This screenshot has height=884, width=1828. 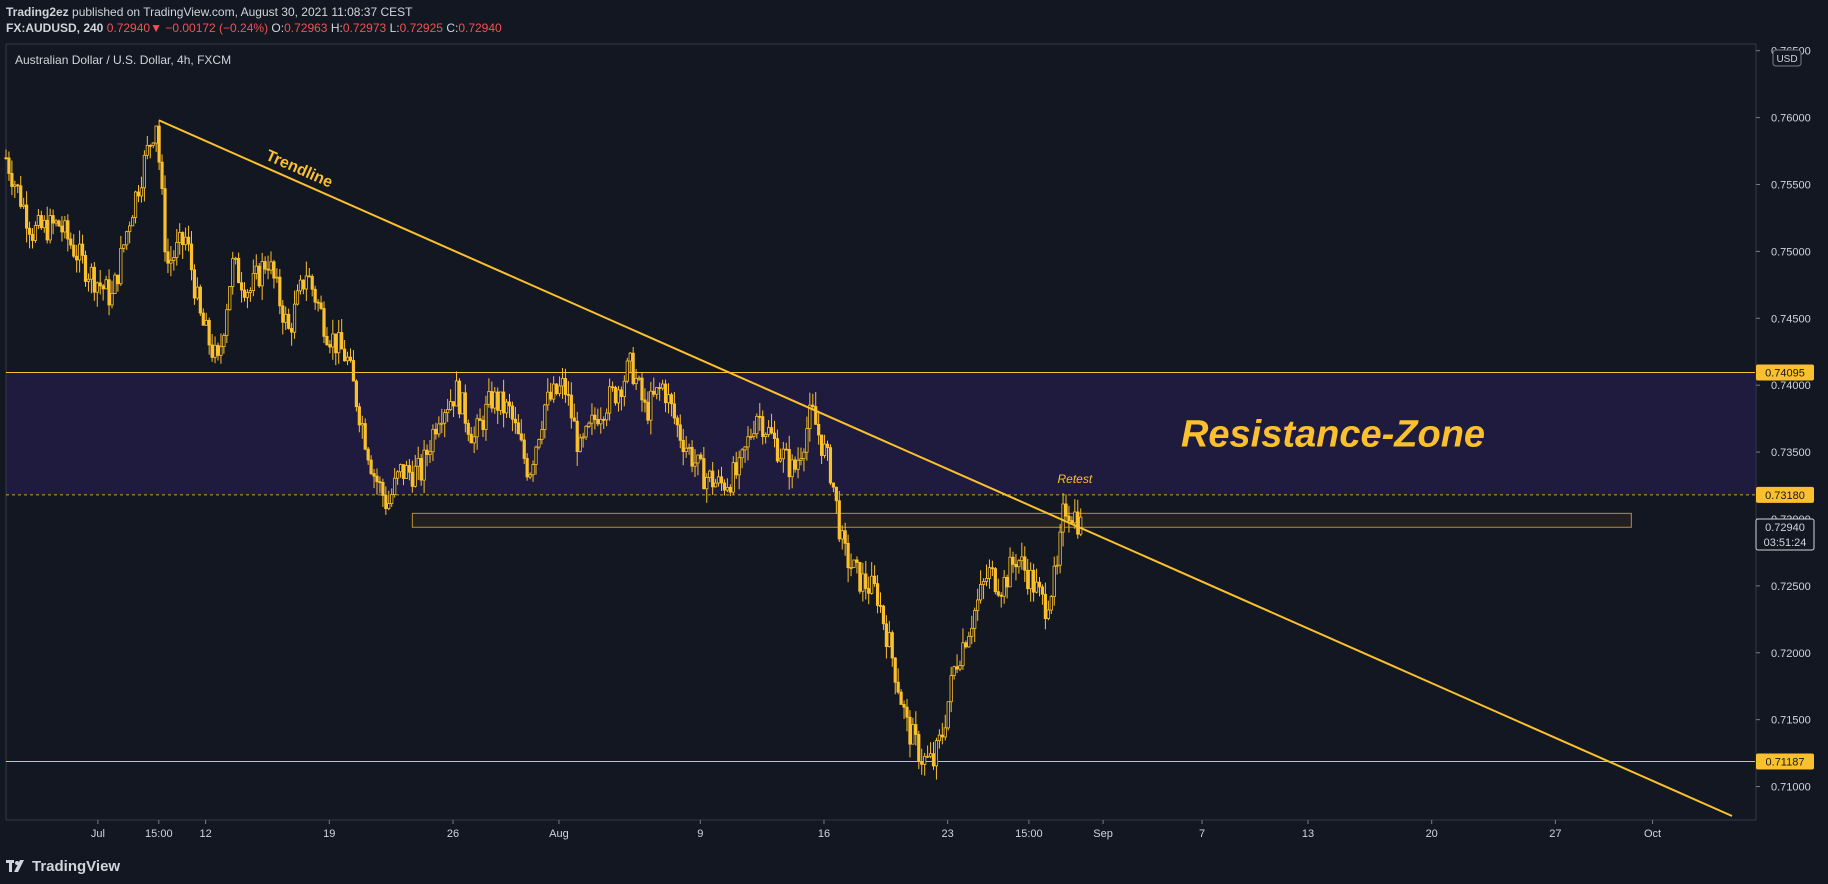 I want to click on time-tick-label: Jul, so click(x=98, y=834).